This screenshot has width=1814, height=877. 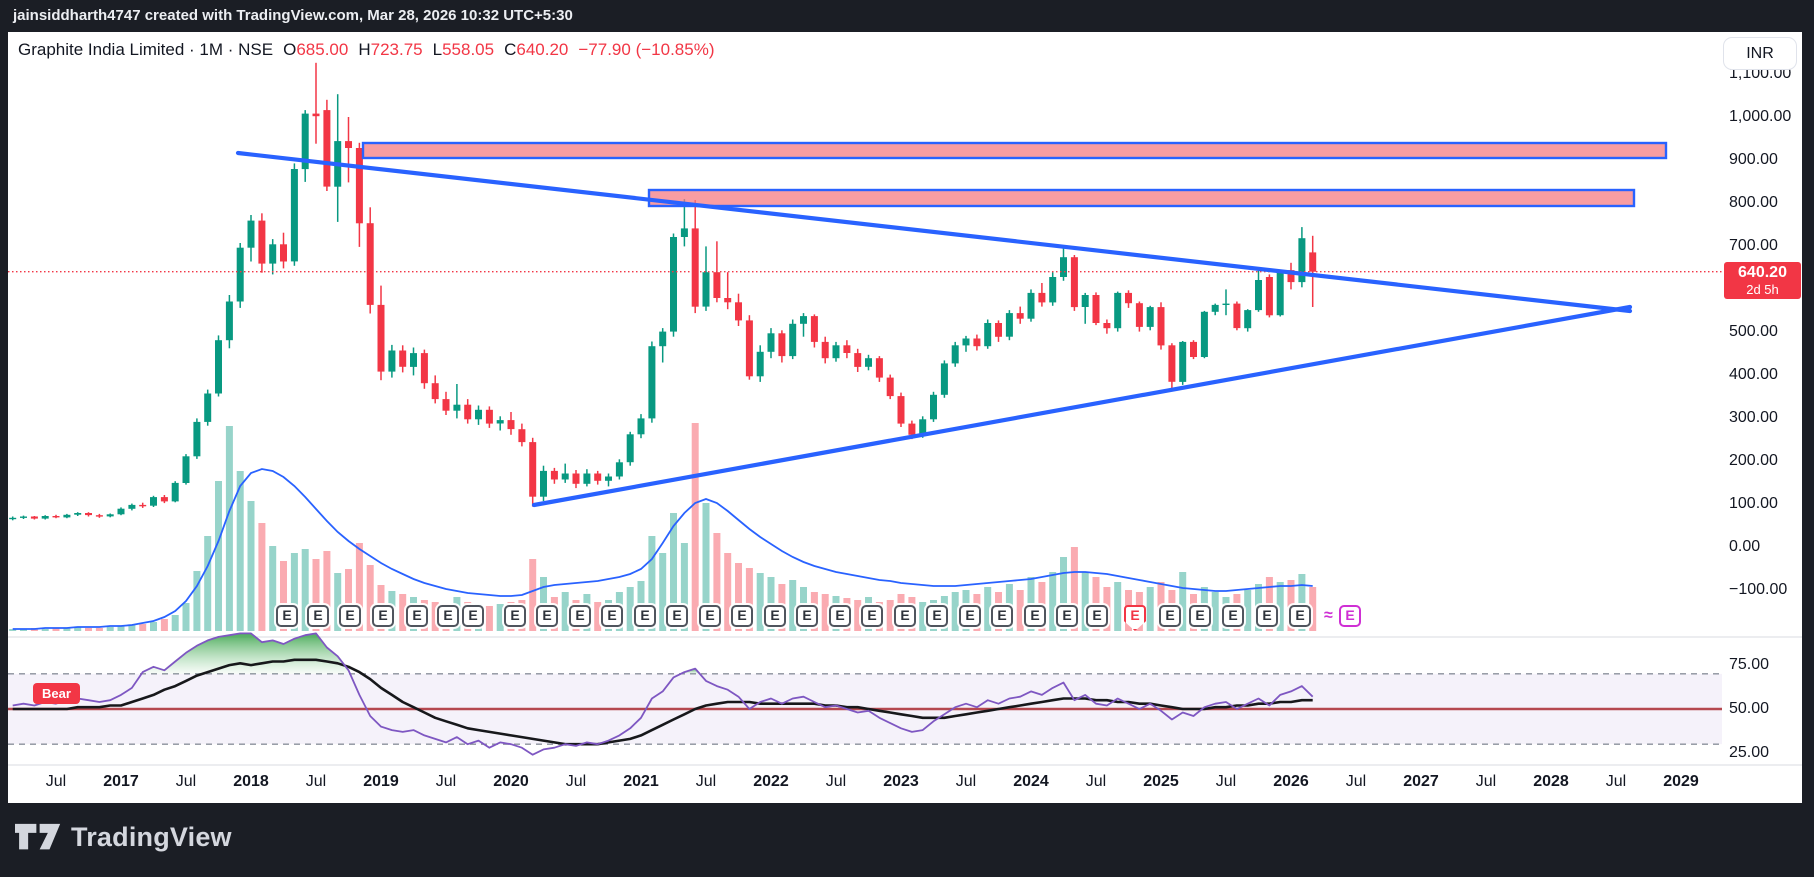 What do you see at coordinates (1753, 159) in the screenshot?
I see `price-axis-label: 900.00` at bounding box center [1753, 159].